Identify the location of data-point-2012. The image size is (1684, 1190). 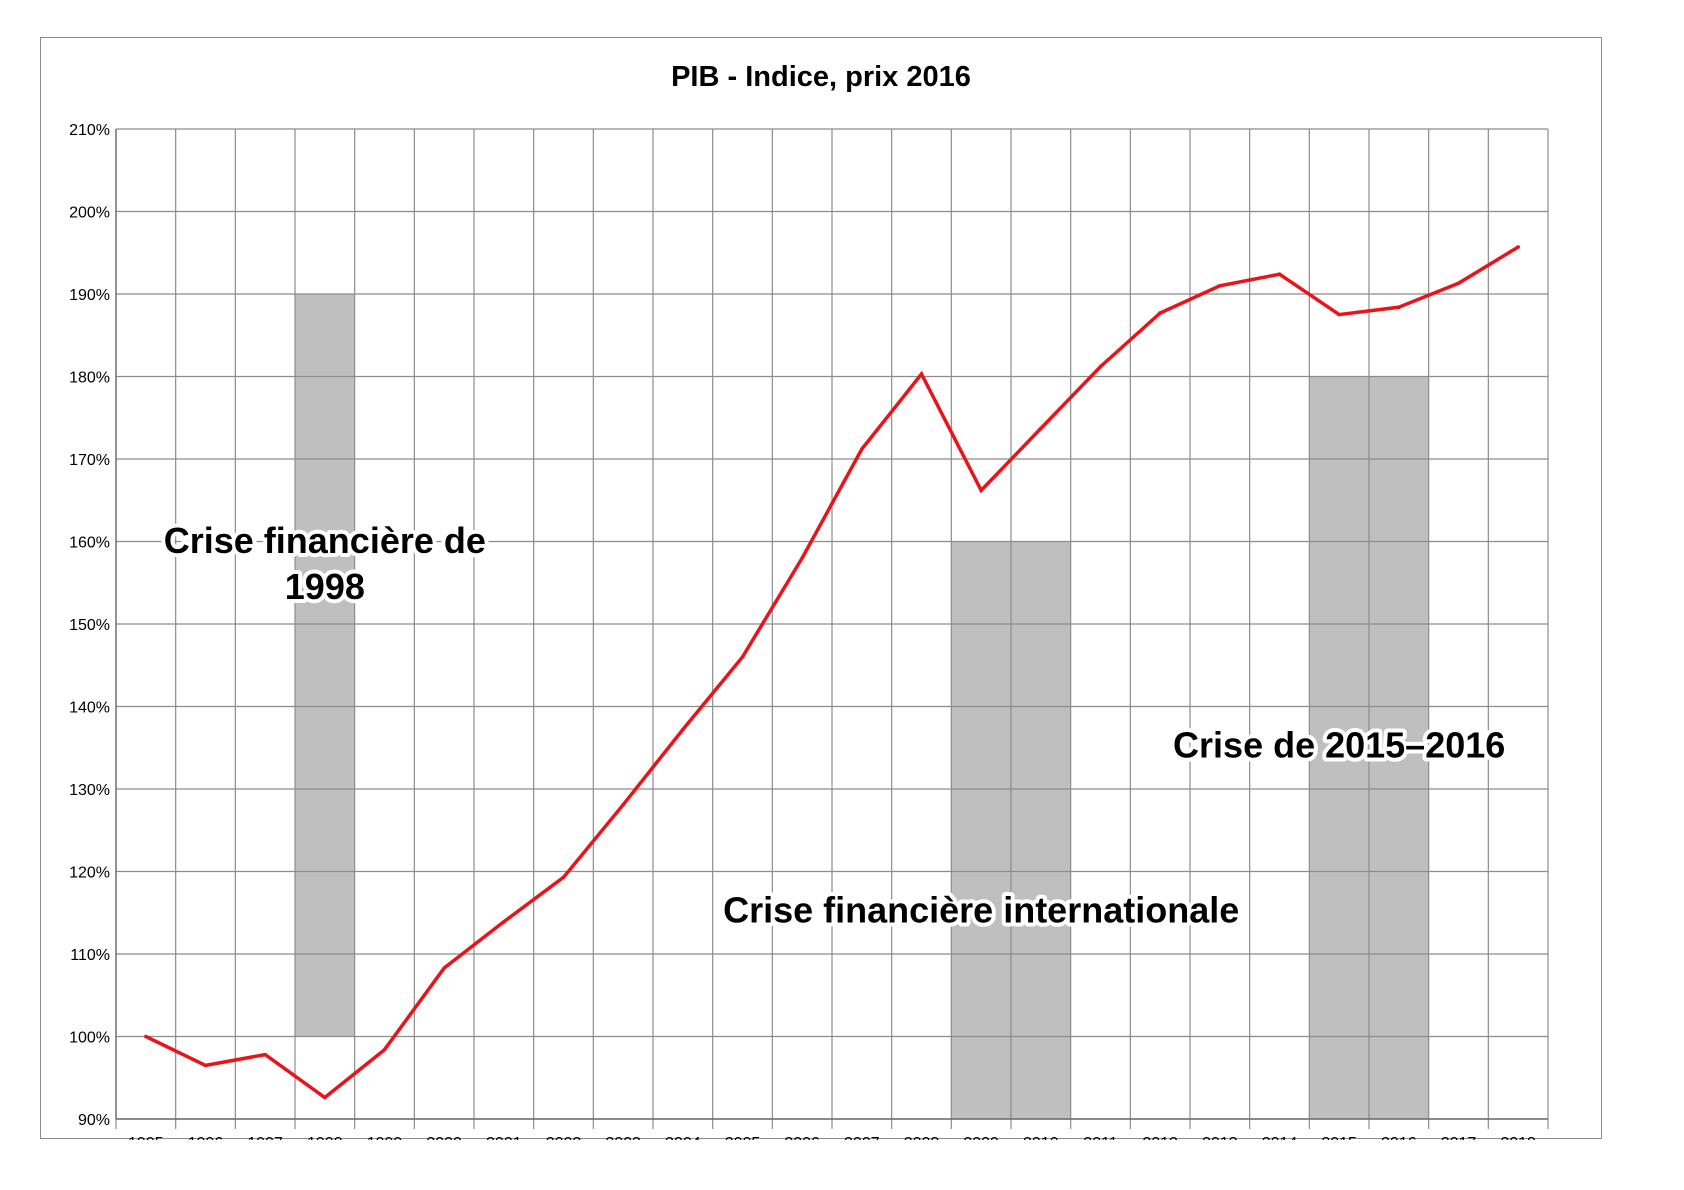
(1160, 313).